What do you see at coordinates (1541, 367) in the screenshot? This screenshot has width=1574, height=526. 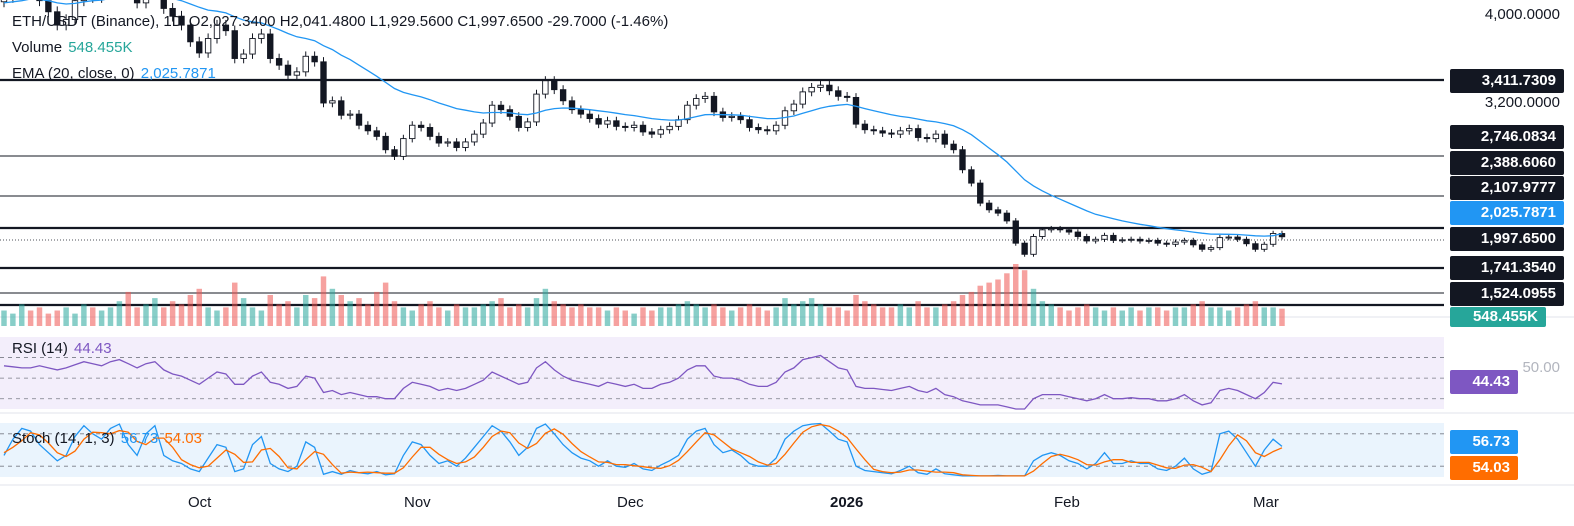 I see `rsi-level-label: 50.00` at bounding box center [1541, 367].